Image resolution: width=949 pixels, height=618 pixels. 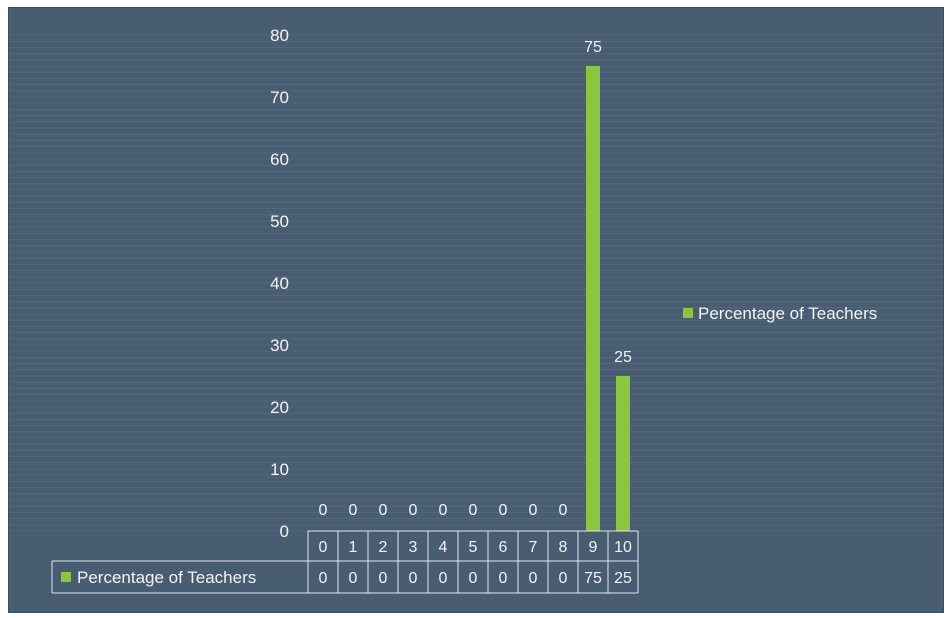 What do you see at coordinates (787, 313) in the screenshot?
I see `legend-label: Percentage of Teachers` at bounding box center [787, 313].